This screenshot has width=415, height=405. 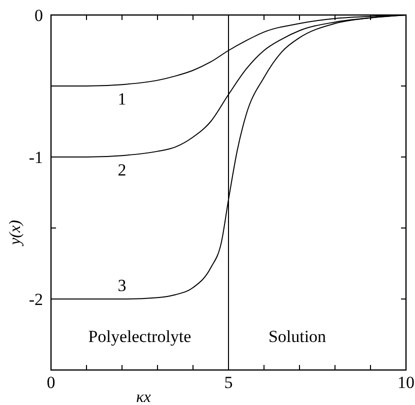 What do you see at coordinates (143, 397) in the screenshot?
I see `x-axis-title: κx` at bounding box center [143, 397].